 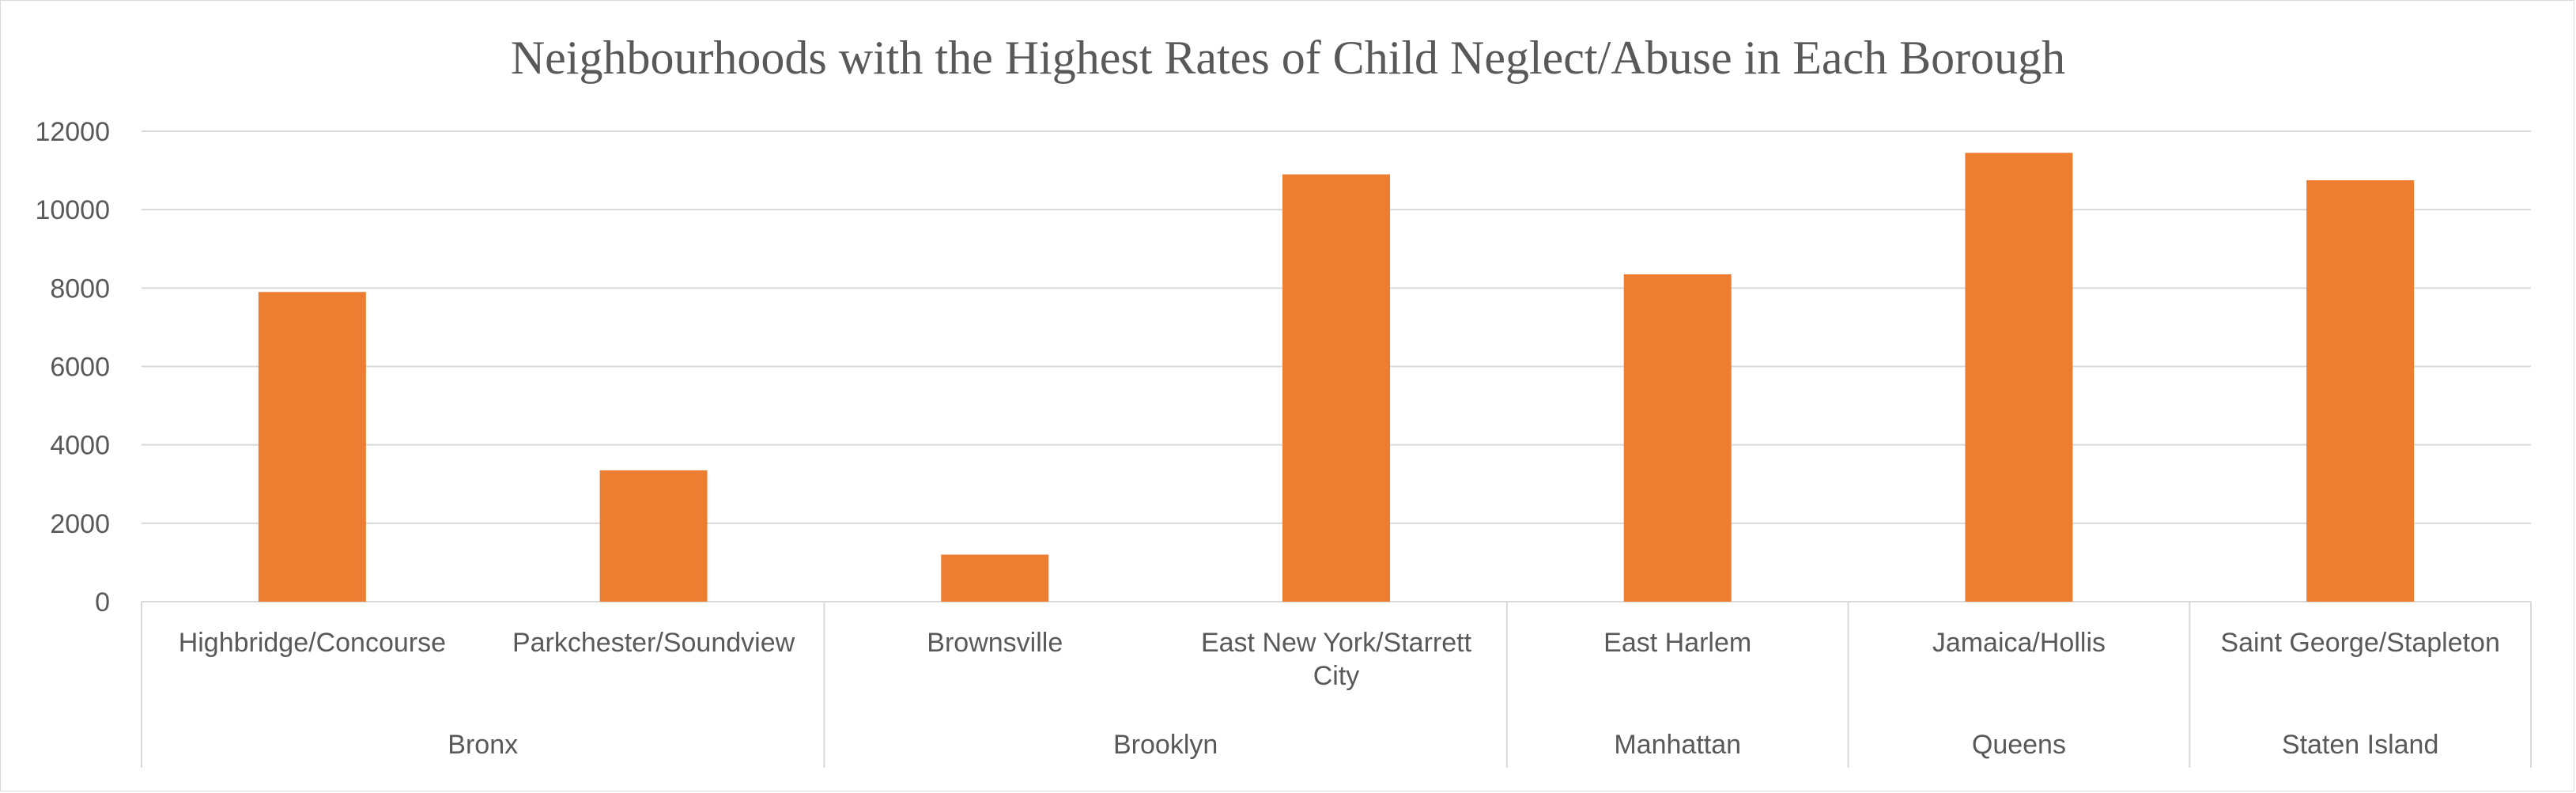 I want to click on category-label: Highbridge/Concourse, so click(x=312, y=643).